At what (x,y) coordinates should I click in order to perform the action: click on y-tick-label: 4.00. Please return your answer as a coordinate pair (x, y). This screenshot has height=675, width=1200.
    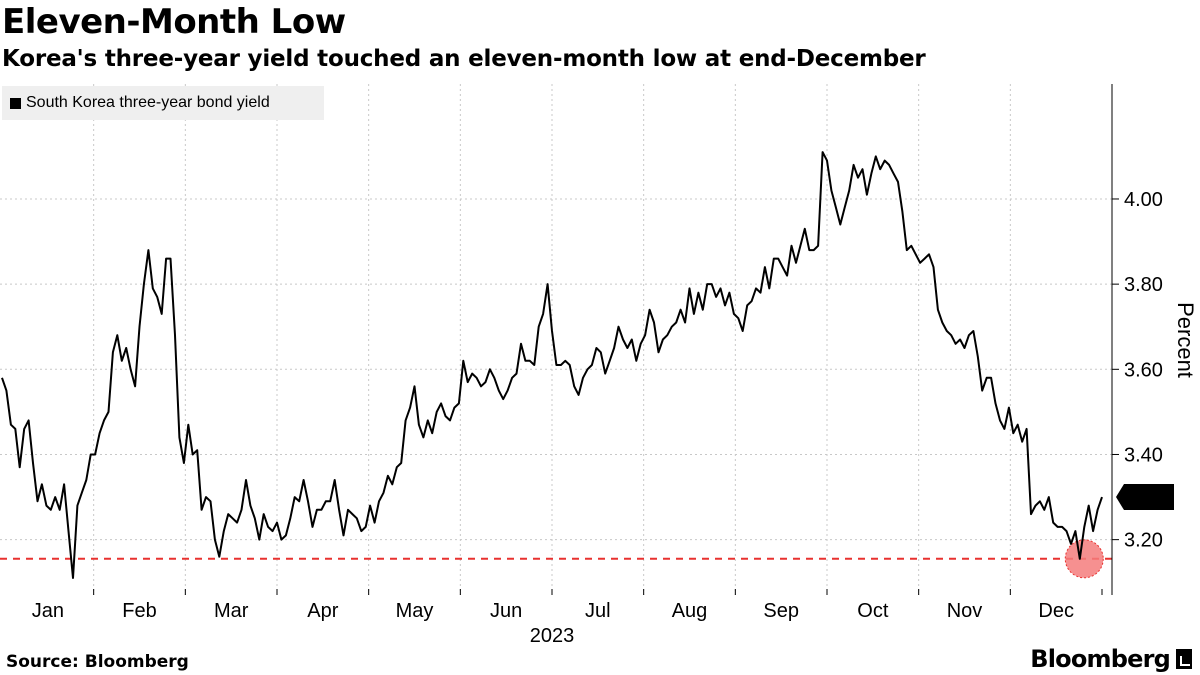
    Looking at the image, I should click on (1143, 200).